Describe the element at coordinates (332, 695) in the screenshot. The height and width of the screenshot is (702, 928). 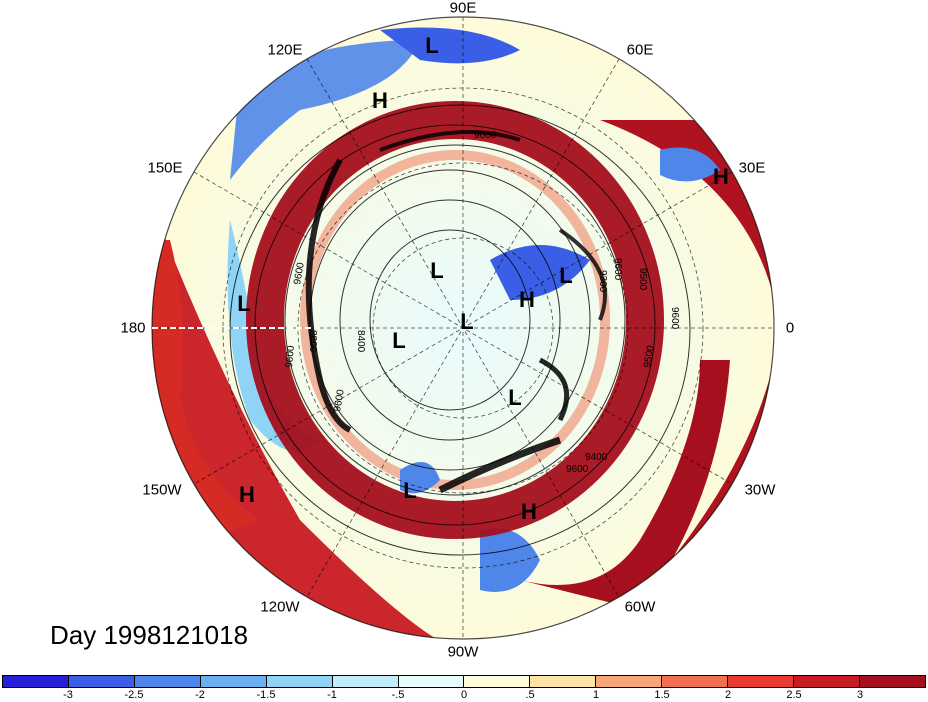
I see `colorbar-tick-label: -1` at that location.